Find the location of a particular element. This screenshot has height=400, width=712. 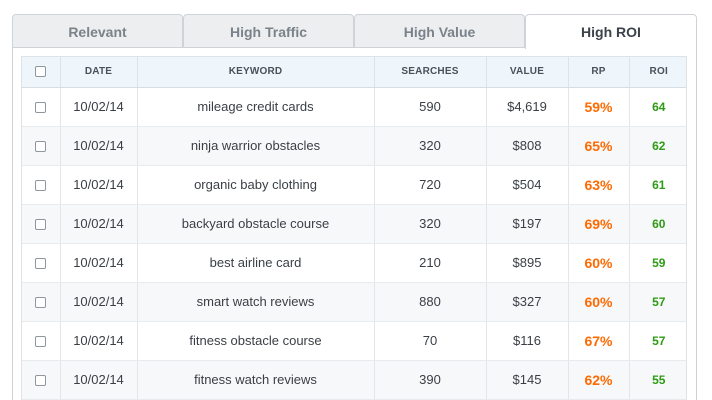

keyword-cell: backyard obstacle course is located at coordinates (256, 224).